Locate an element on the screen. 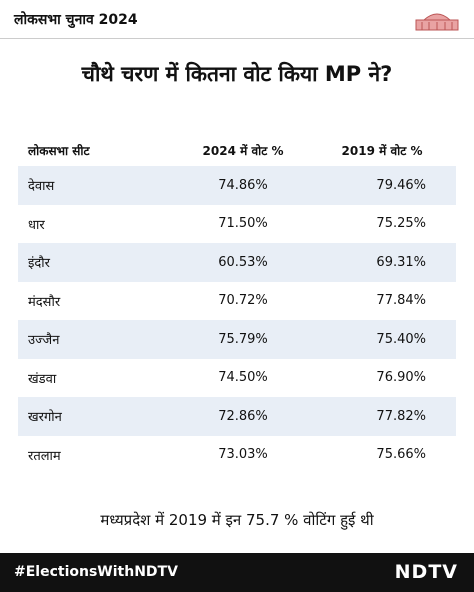 The height and width of the screenshot is (592, 474). table-cell: खंडवा is located at coordinates (42, 379).